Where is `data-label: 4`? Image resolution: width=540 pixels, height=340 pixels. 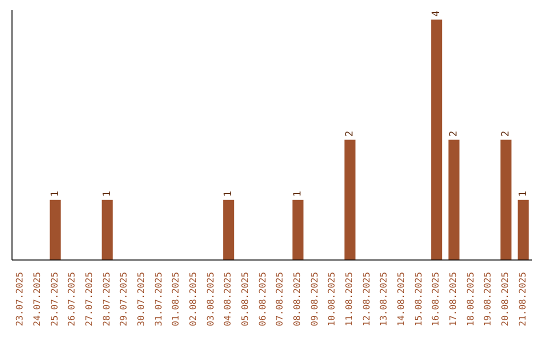
data-label: 4 is located at coordinates (436, 13).